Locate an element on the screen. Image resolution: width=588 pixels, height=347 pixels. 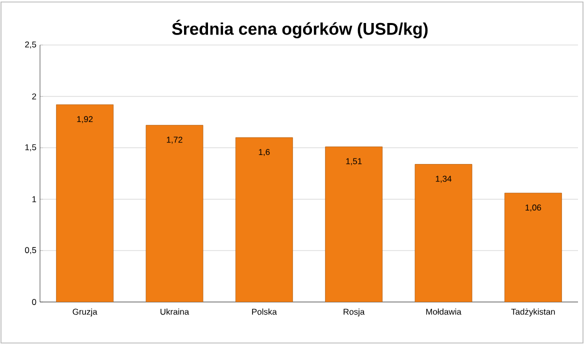
data-label: 1,06 is located at coordinates (534, 208).